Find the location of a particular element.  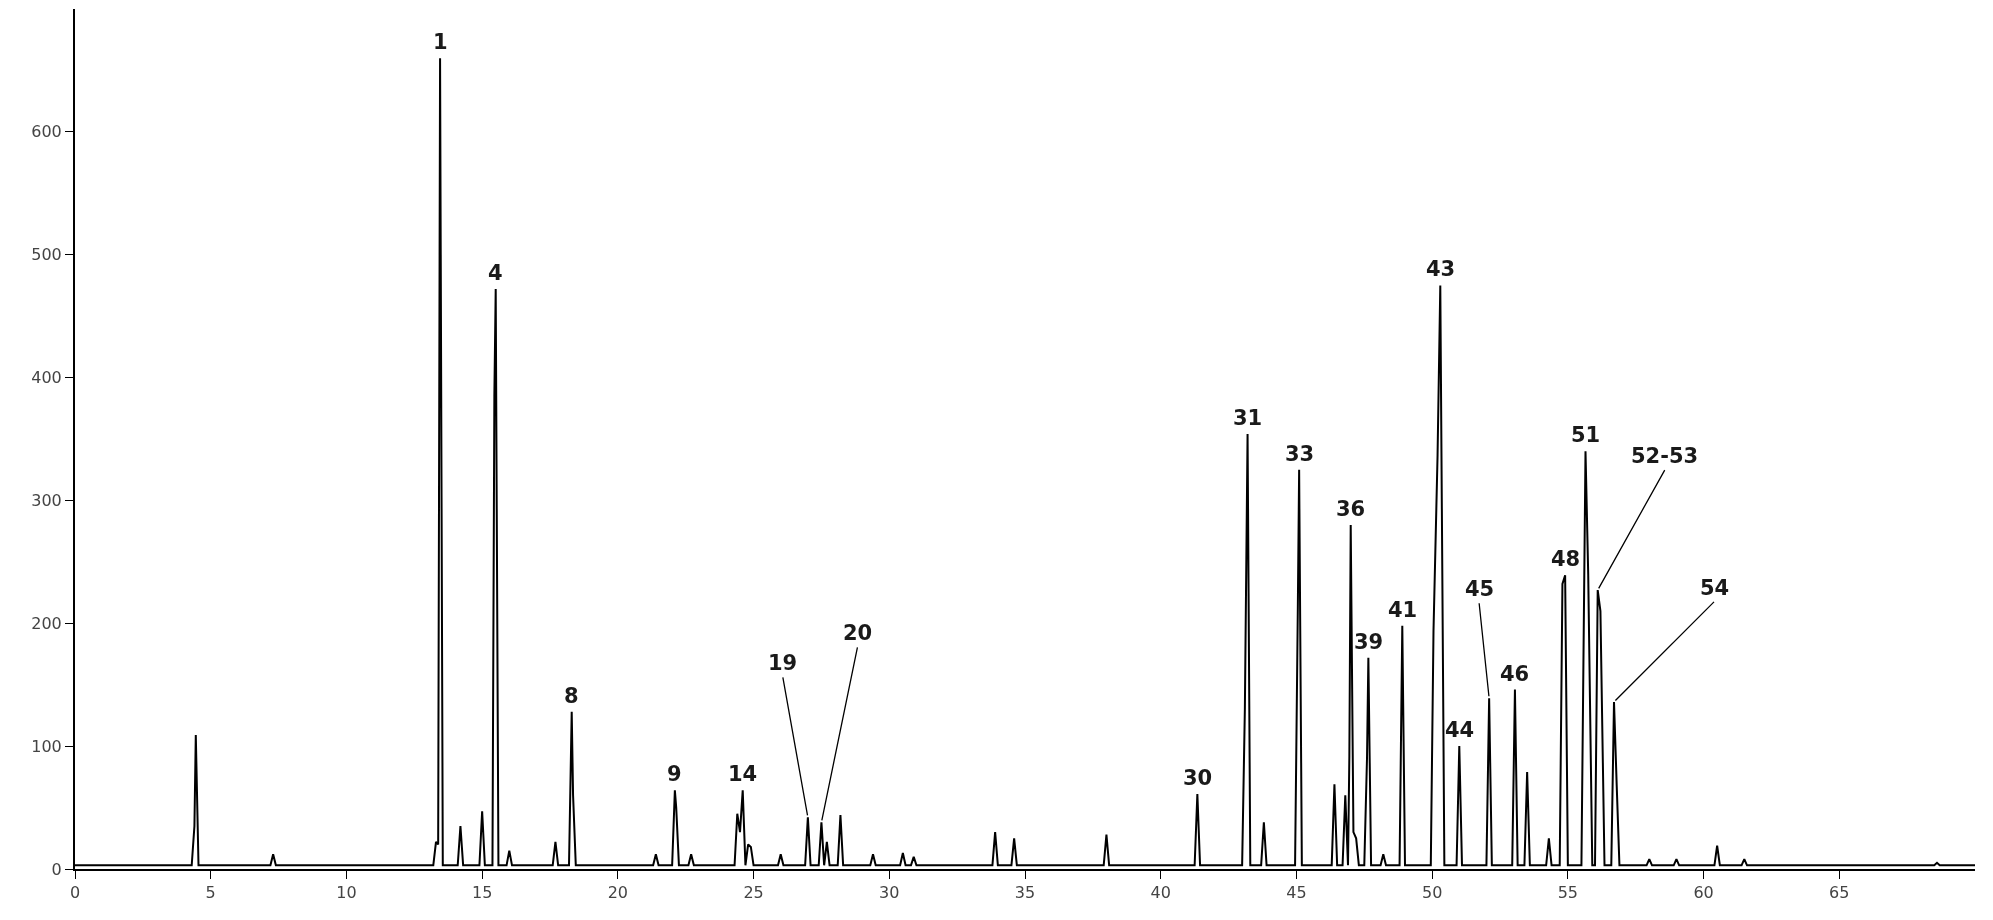

y-tick-label: 400 is located at coordinates (46, 378).